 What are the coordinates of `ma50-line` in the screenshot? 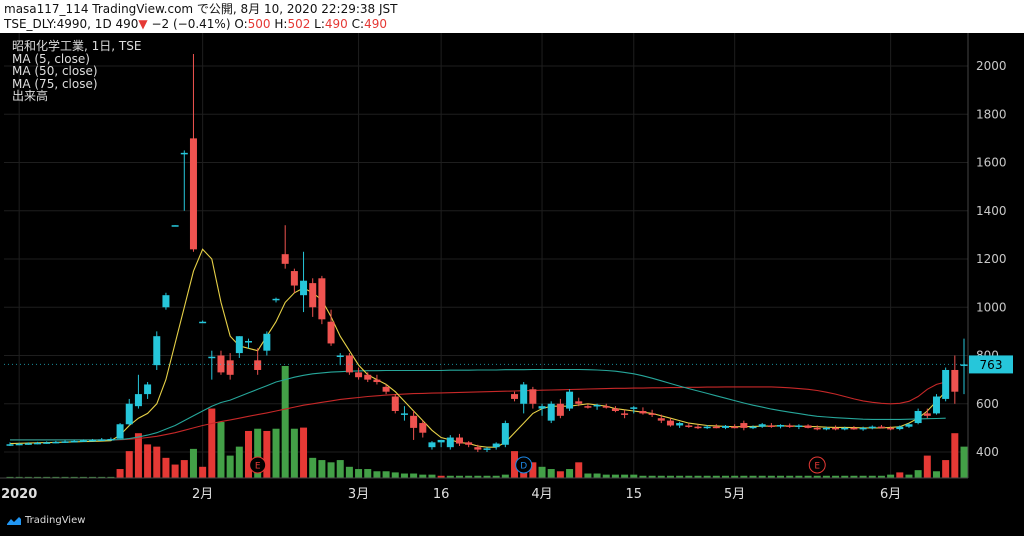 It's located at (478, 404).